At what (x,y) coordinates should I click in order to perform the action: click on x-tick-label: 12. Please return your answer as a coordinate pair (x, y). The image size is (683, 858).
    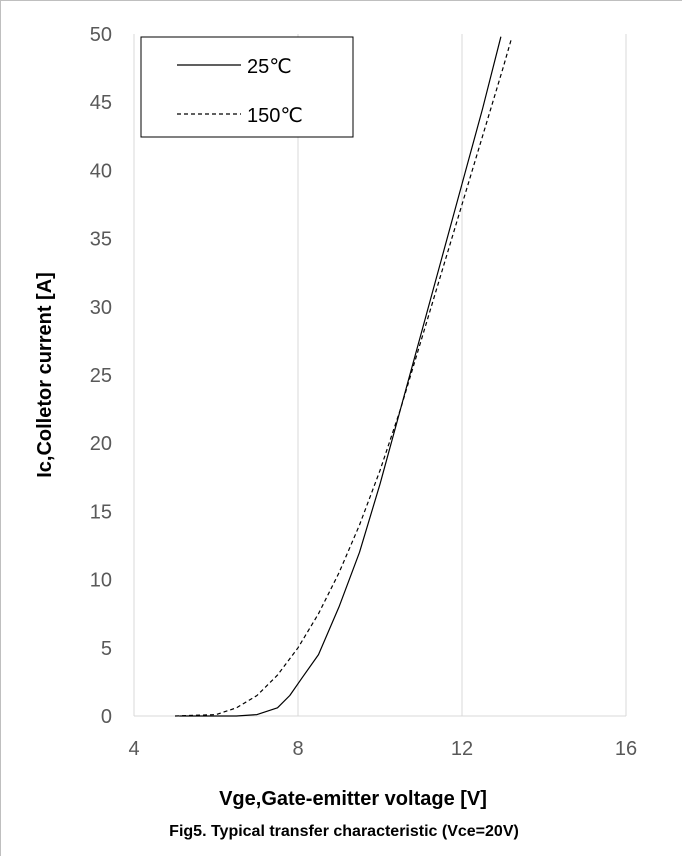
    Looking at the image, I should click on (462, 749).